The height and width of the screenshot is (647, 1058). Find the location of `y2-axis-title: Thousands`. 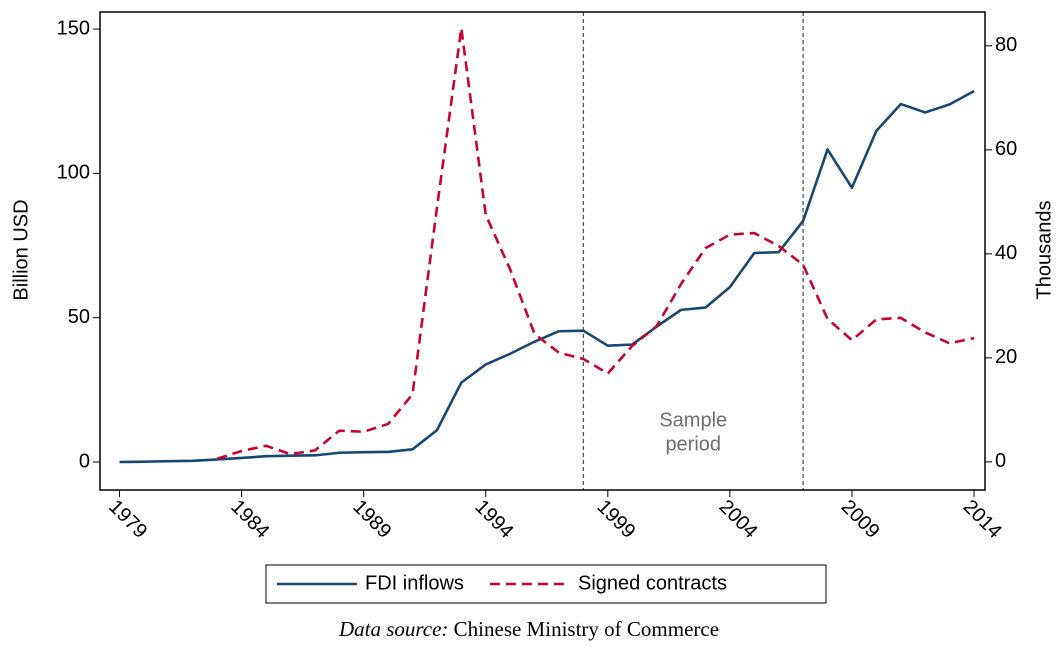

y2-axis-title: Thousands is located at coordinates (1044, 250).